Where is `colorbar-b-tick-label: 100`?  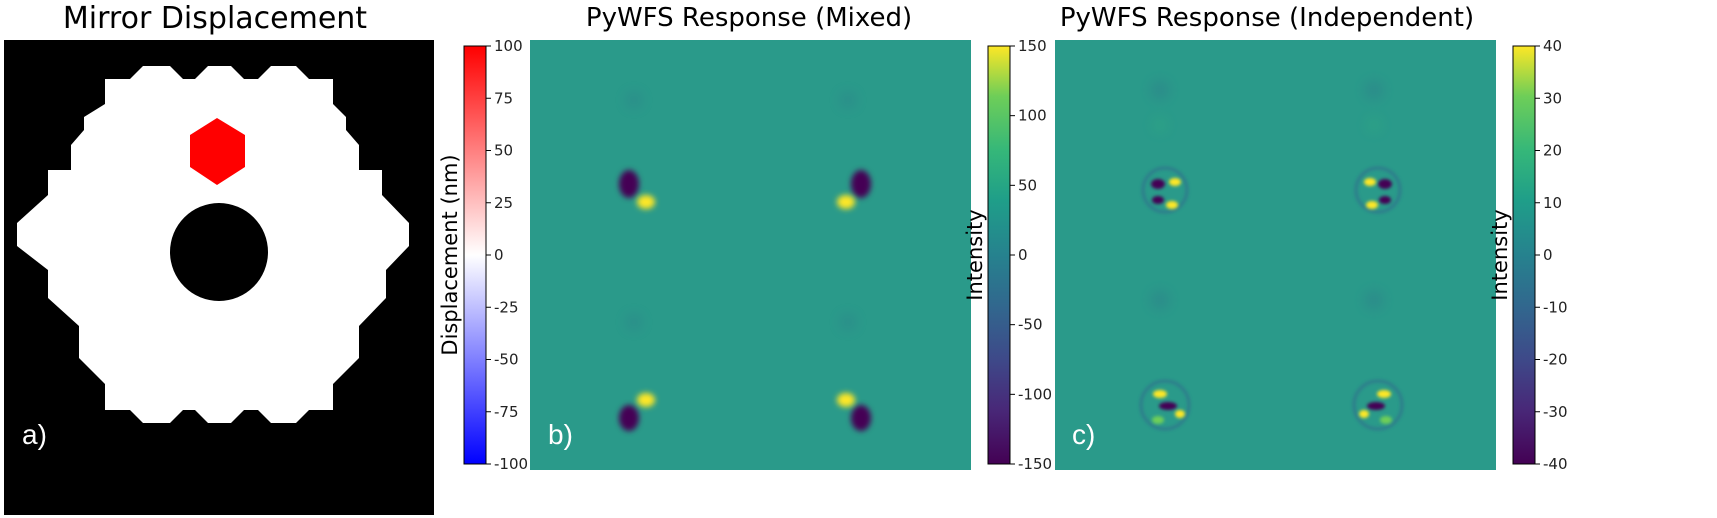
colorbar-b-tick-label: 100 is located at coordinates (1032, 116).